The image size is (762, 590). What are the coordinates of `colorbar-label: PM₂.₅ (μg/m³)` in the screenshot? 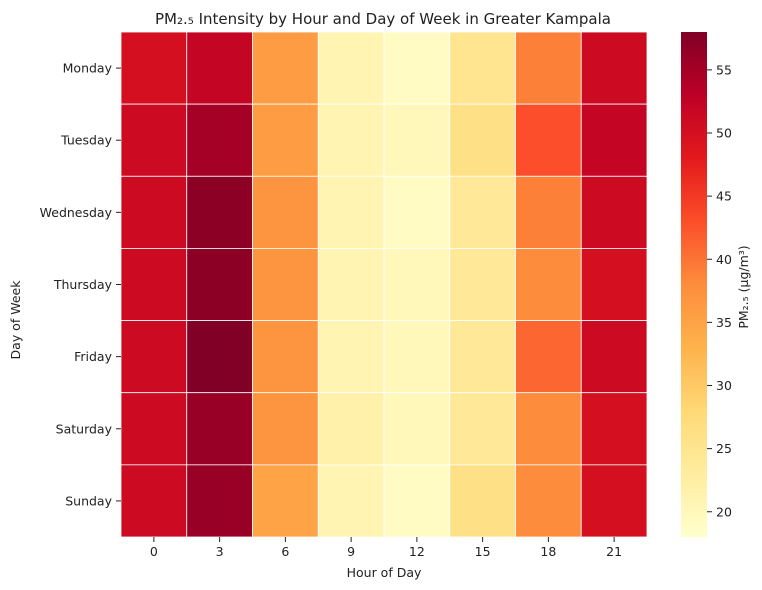 It's located at (743, 286).